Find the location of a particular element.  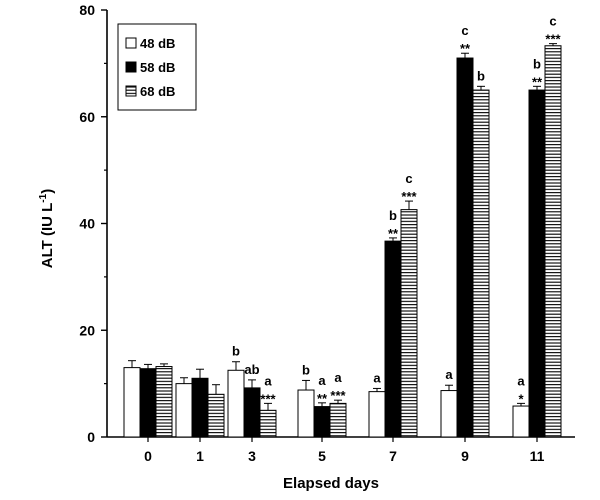

significance-stars: * is located at coordinates (521, 398).